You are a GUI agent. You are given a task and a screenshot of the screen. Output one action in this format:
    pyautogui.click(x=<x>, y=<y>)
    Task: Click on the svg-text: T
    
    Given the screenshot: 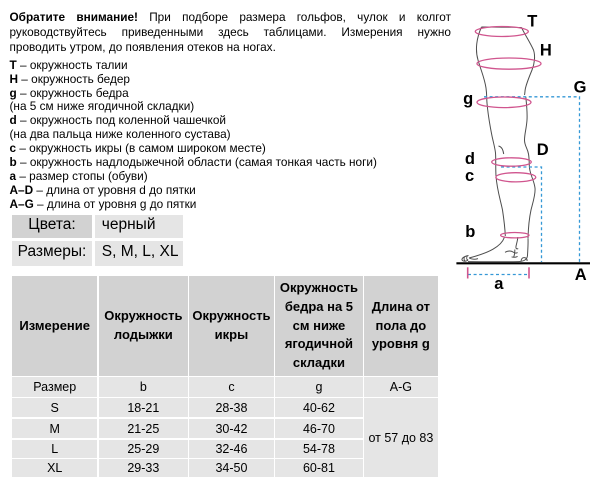 What is the action you would take?
    pyautogui.click(x=532, y=22)
    